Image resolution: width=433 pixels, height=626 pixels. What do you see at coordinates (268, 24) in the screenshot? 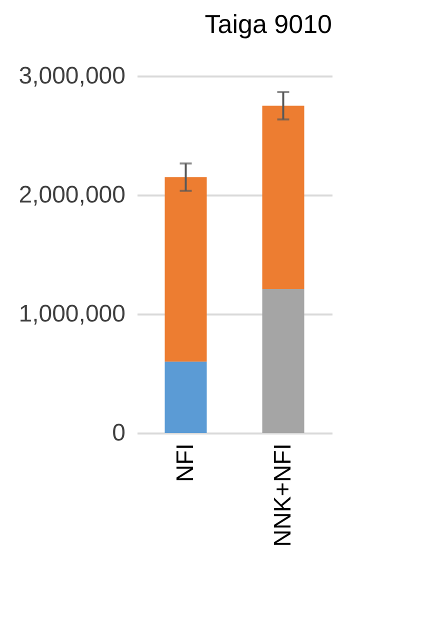
I see `chart-title: Taiga 9010` at bounding box center [268, 24].